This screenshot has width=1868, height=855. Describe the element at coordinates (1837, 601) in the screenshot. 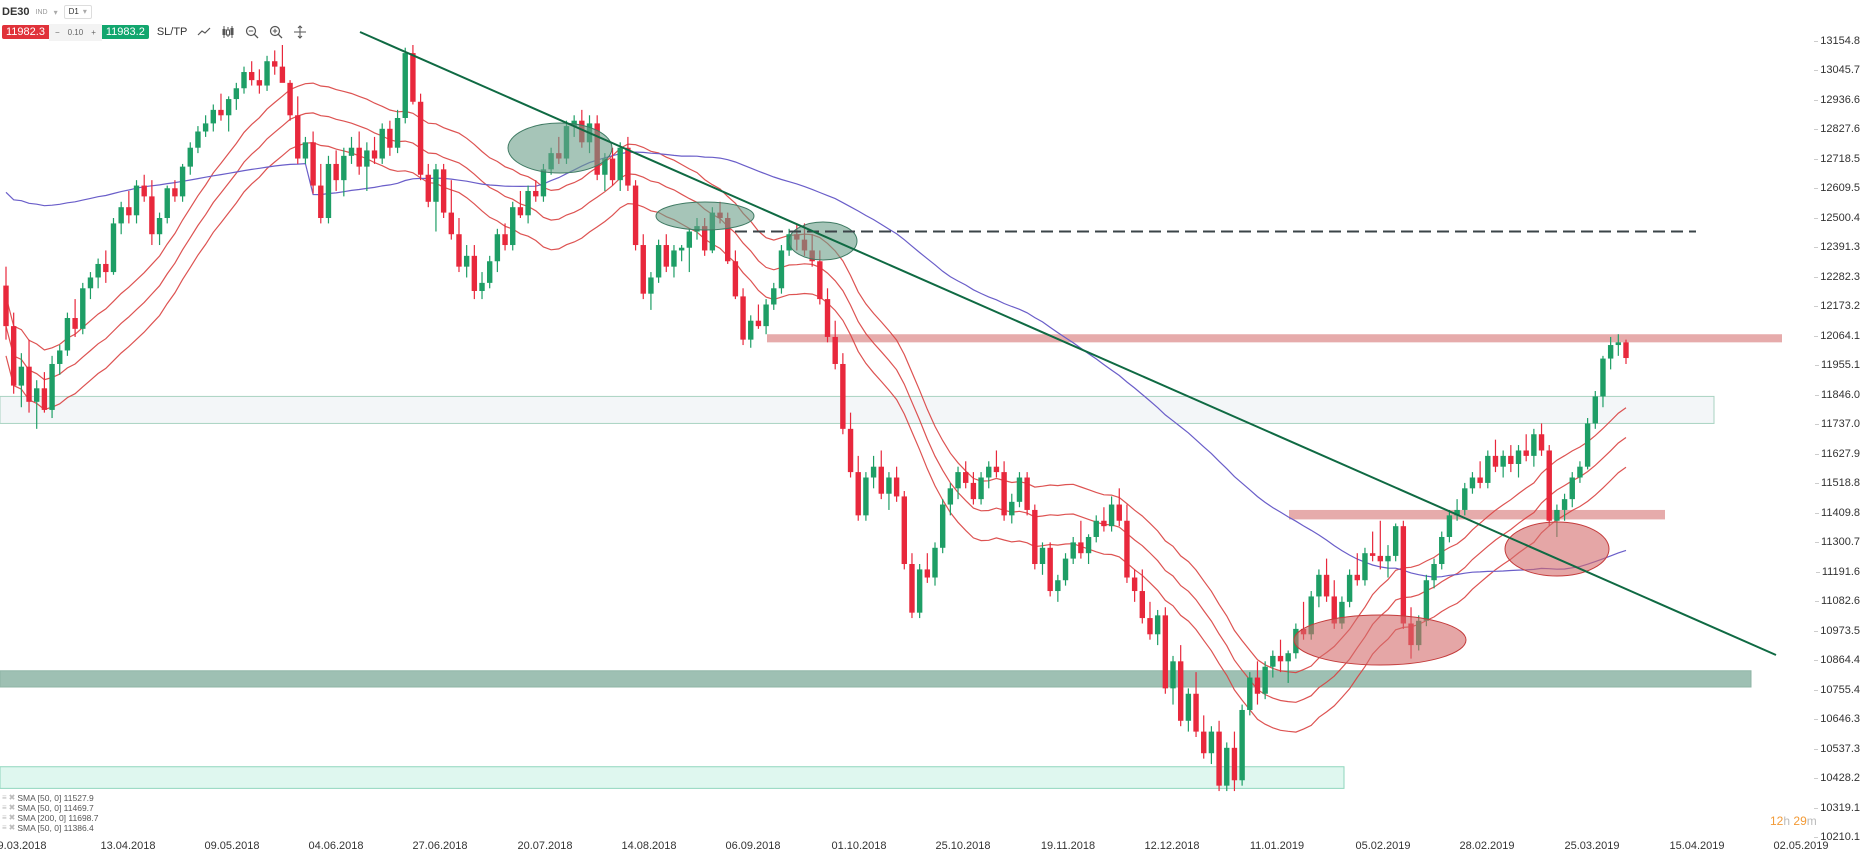

I see `price-tick: 11082.6` at that location.